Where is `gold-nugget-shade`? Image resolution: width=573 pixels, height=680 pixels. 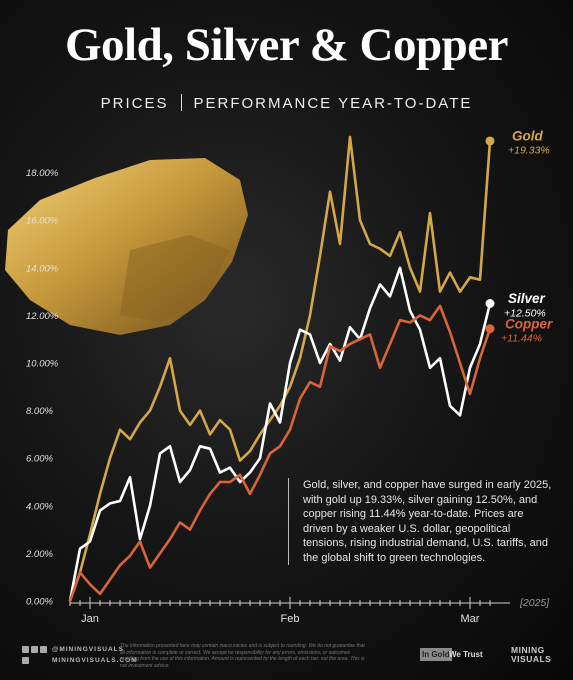 gold-nugget-shade is located at coordinates (175, 278).